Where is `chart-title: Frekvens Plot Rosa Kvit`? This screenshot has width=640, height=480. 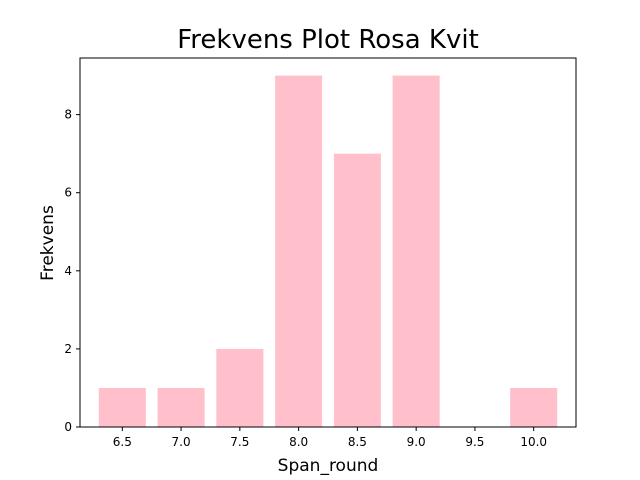 chart-title: Frekvens Plot Rosa Kvit is located at coordinates (328, 40).